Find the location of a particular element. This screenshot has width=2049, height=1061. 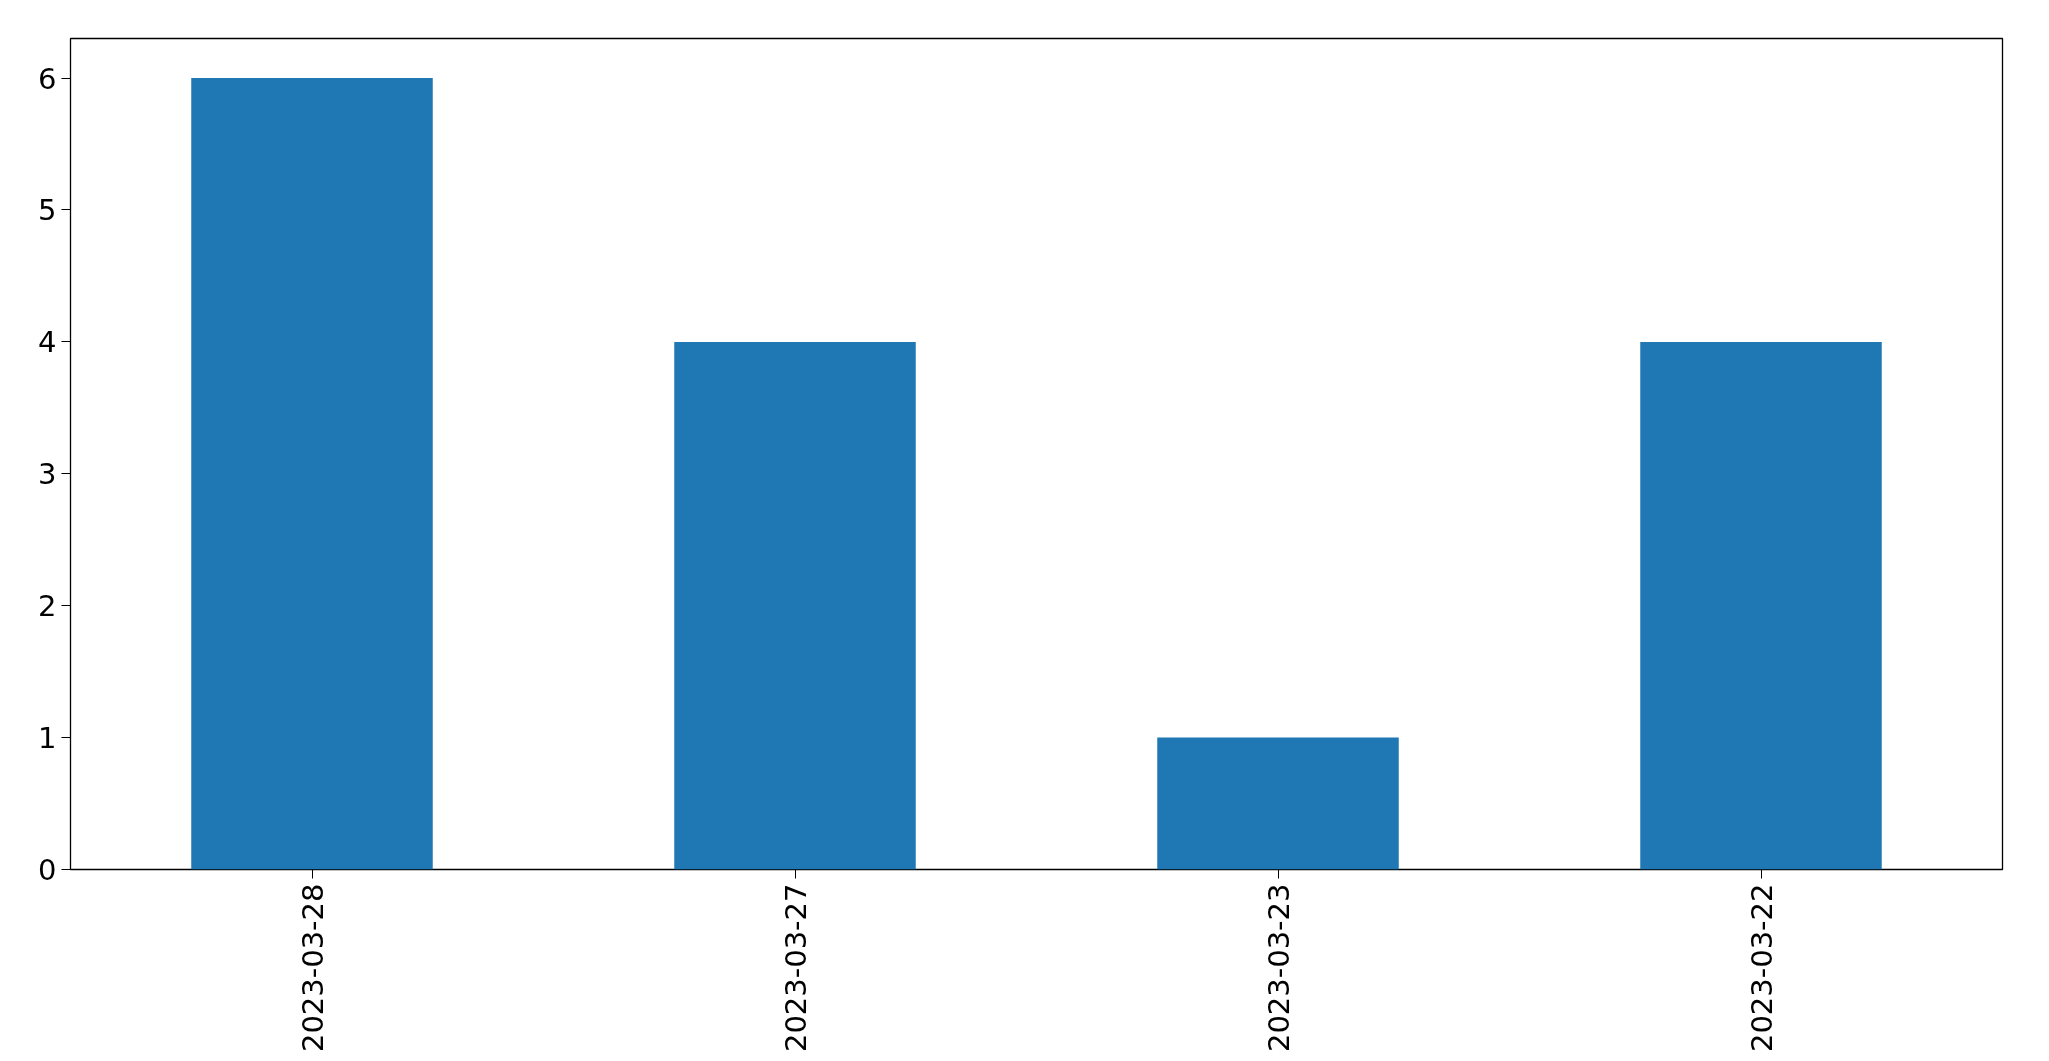

y-tick-label: 4 is located at coordinates (47, 342).